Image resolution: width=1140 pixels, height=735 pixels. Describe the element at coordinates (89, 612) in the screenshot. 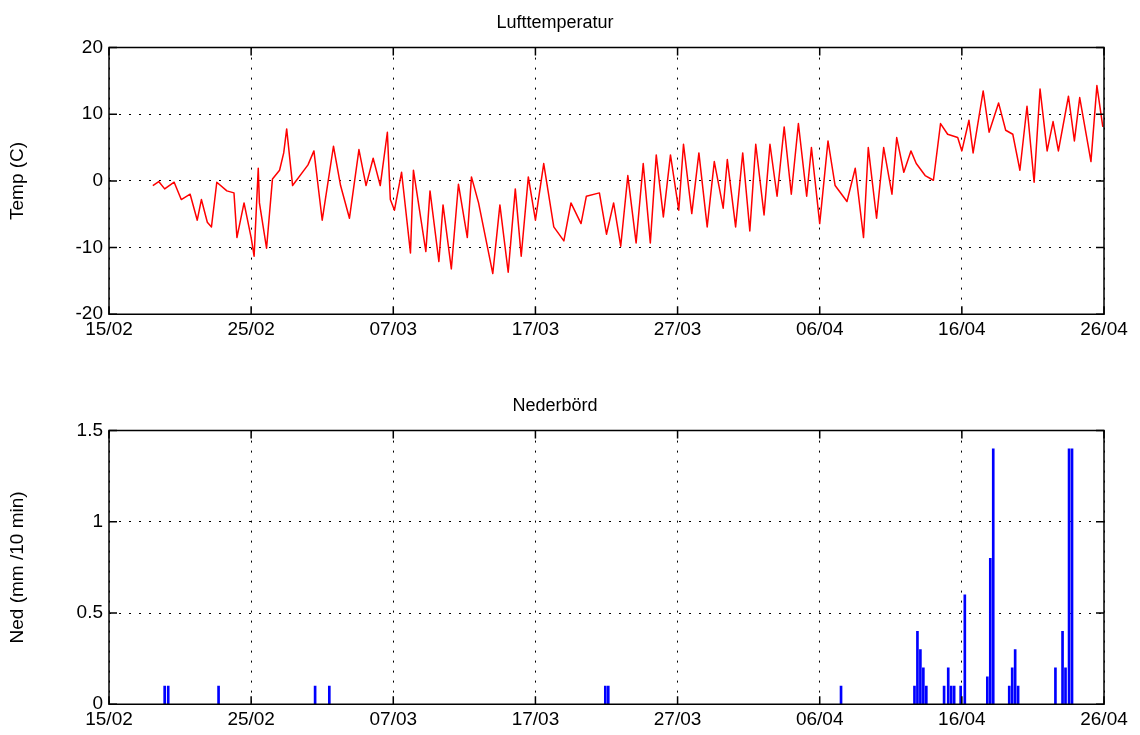

I see `y-tick-label: 0.5` at that location.